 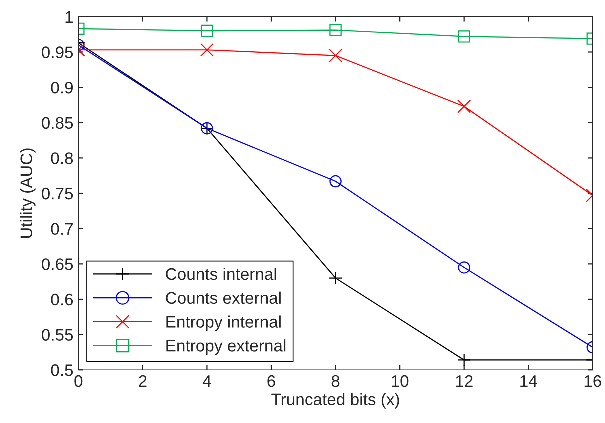 What do you see at coordinates (58, 194) in the screenshot?
I see `y-tick-label: 0.75` at bounding box center [58, 194].